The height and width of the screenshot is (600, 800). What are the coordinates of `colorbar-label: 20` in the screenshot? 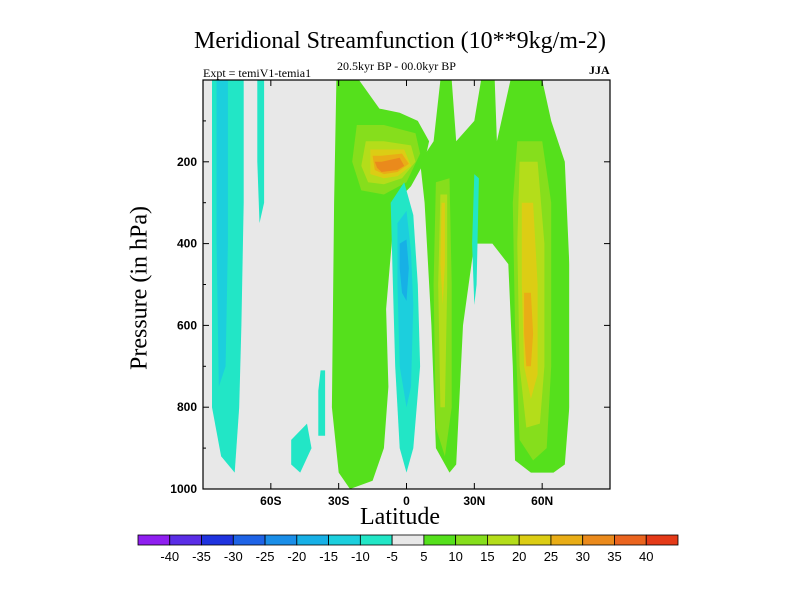 It's located at (519, 556).